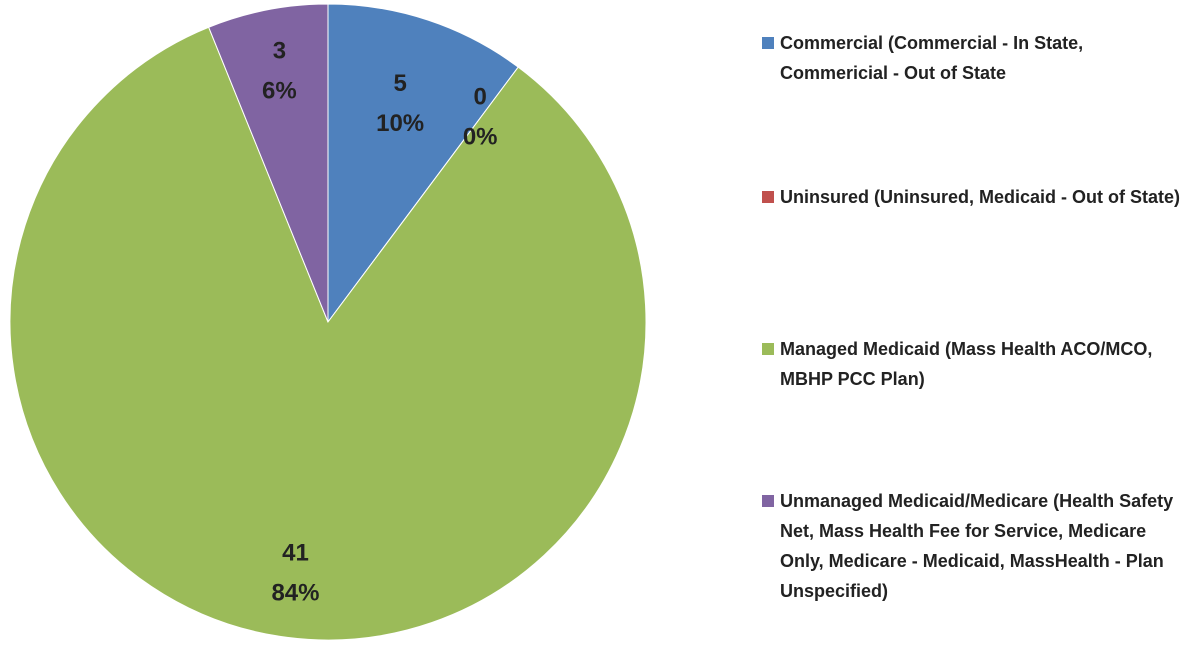  Describe the element at coordinates (399, 83) in the screenshot. I see `data-label-value: 5` at that location.